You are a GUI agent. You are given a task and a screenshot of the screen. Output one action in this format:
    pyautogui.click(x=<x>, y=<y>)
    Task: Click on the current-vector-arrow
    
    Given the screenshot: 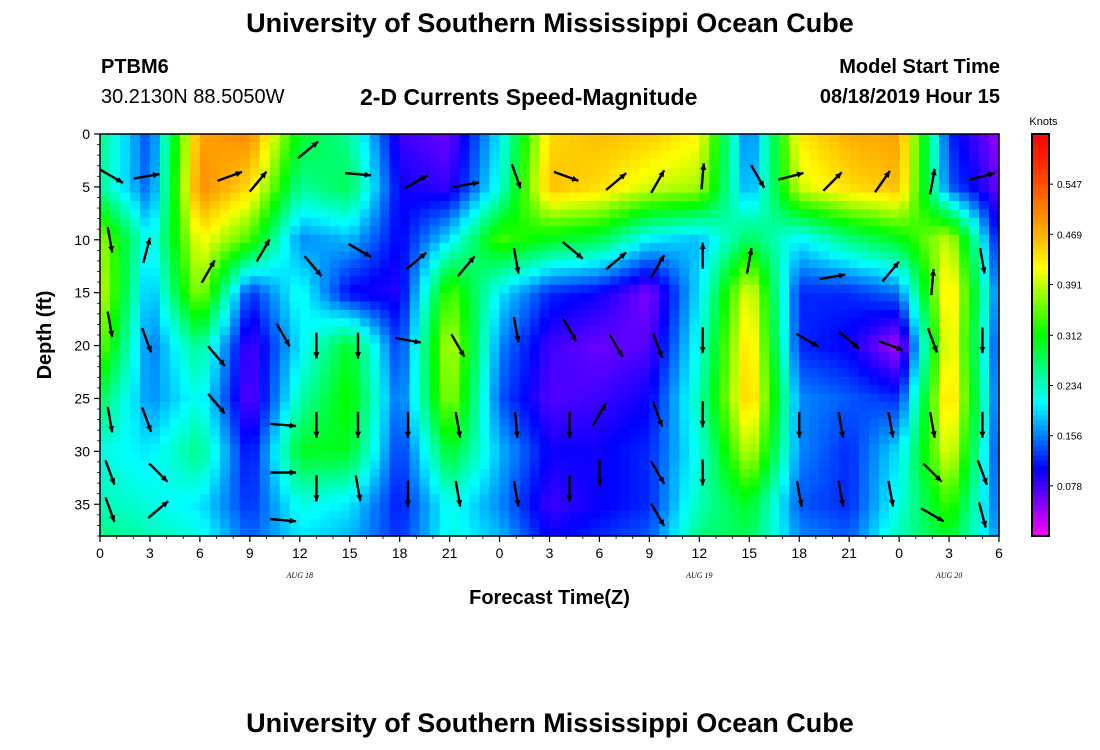 What is the action you would take?
    pyautogui.click(x=316, y=488)
    